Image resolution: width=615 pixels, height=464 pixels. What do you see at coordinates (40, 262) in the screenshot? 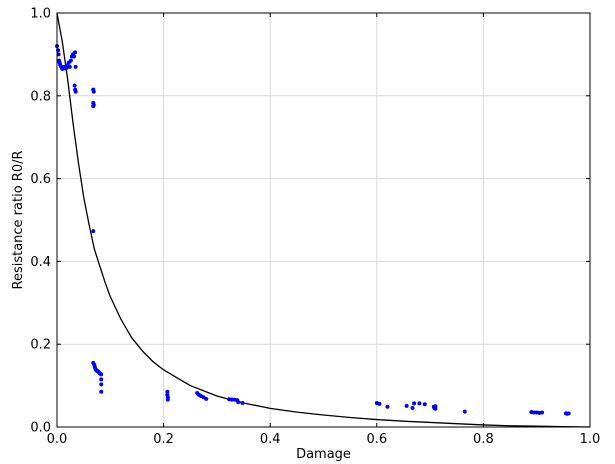
I see `y-tick-label: 0.4` at bounding box center [40, 262].